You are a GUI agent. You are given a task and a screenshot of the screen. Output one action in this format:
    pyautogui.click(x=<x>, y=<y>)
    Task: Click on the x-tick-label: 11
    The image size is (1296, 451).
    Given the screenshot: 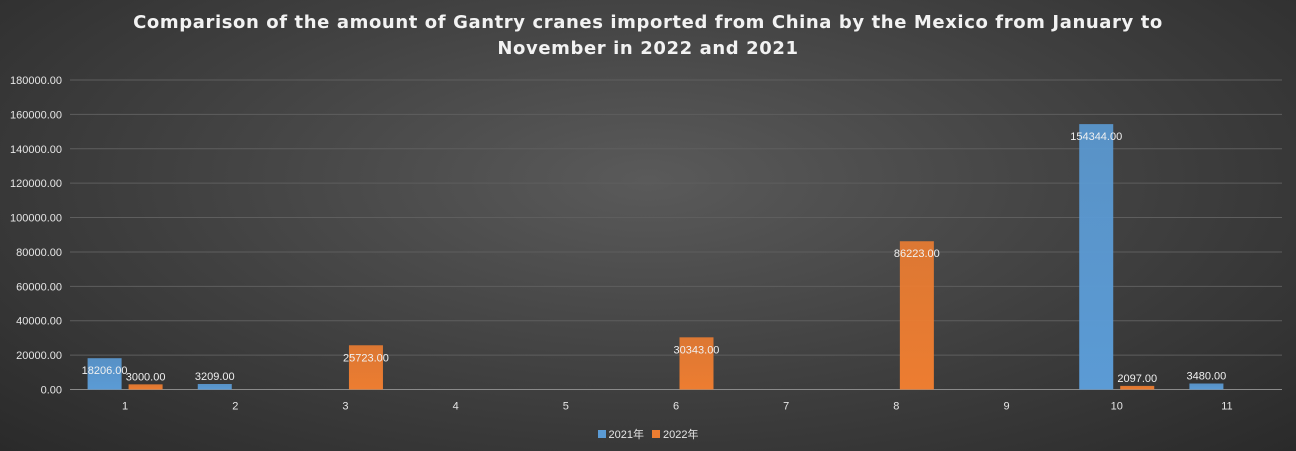 What is the action you would take?
    pyautogui.click(x=1226, y=407)
    